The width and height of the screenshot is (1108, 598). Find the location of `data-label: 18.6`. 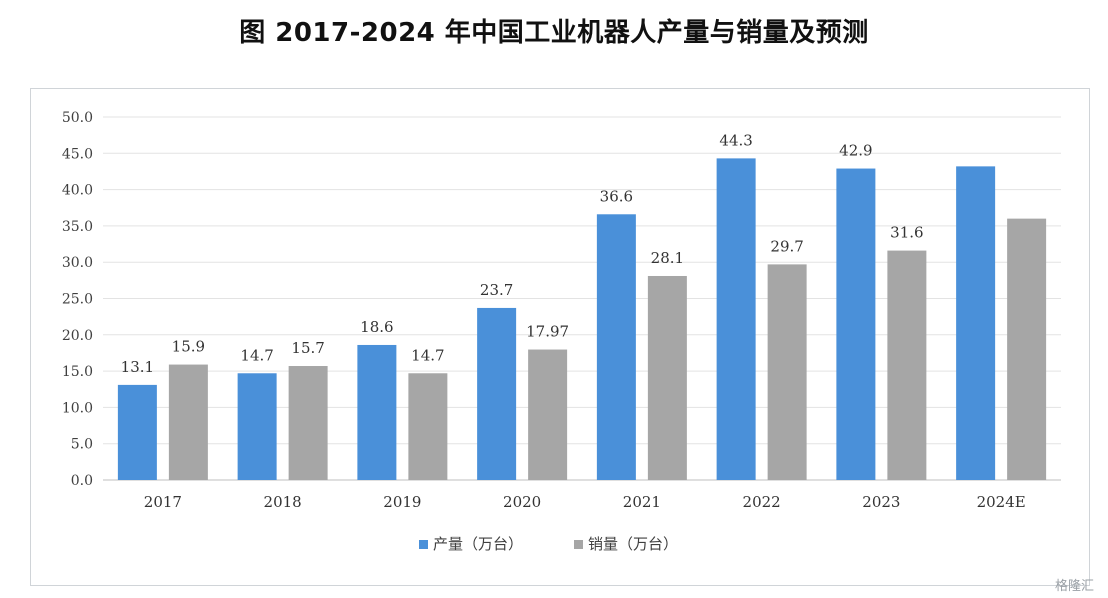

data-label: 18.6 is located at coordinates (376, 327).